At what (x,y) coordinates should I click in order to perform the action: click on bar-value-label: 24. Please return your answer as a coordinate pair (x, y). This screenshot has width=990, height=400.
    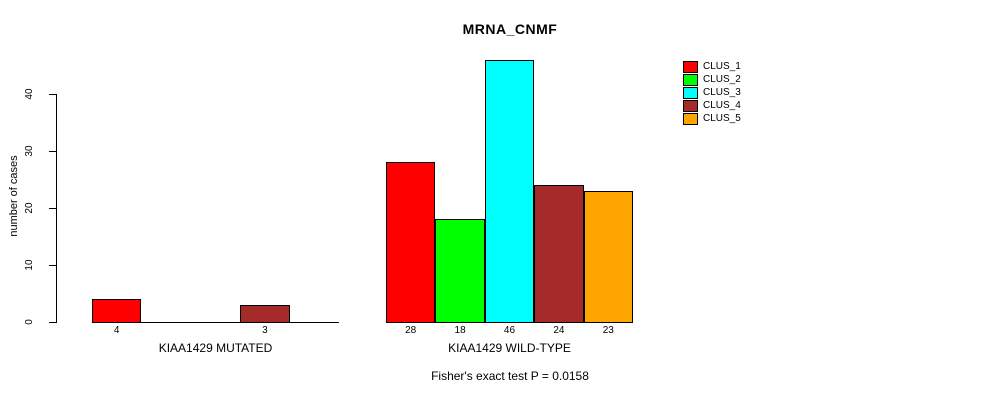
    Looking at the image, I should click on (559, 330).